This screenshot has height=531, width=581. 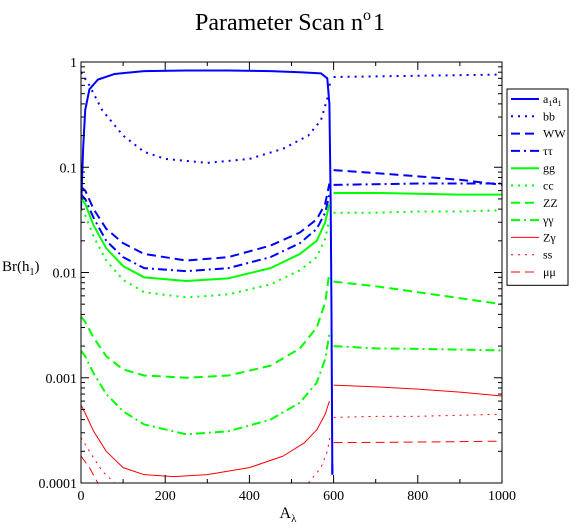 What do you see at coordinates (417, 496) in the screenshot?
I see `x-tick-label: 800` at bounding box center [417, 496].